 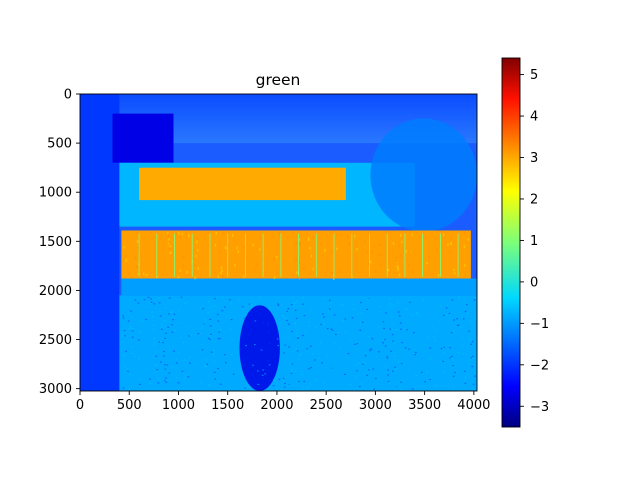 I want to click on region-fence-band, so click(x=296, y=254).